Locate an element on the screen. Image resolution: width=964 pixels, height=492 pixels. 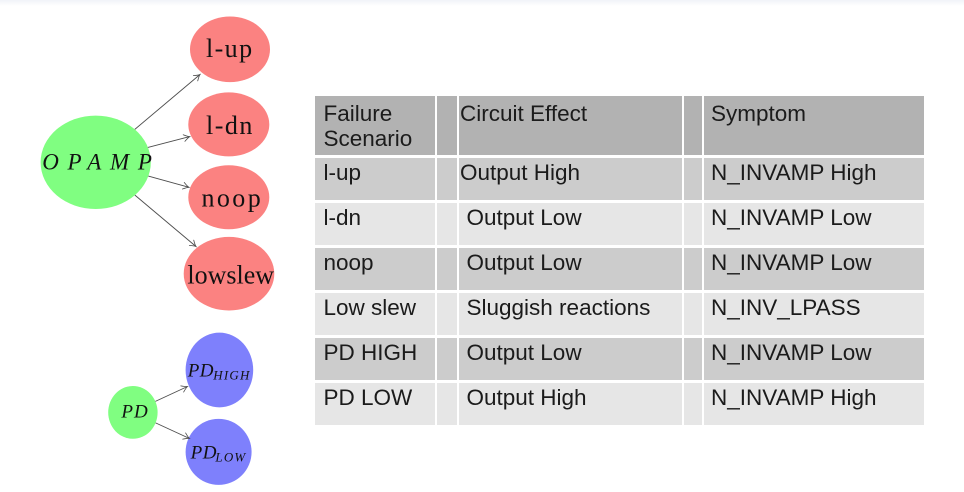
svg-text: l-up is located at coordinates (229, 48).